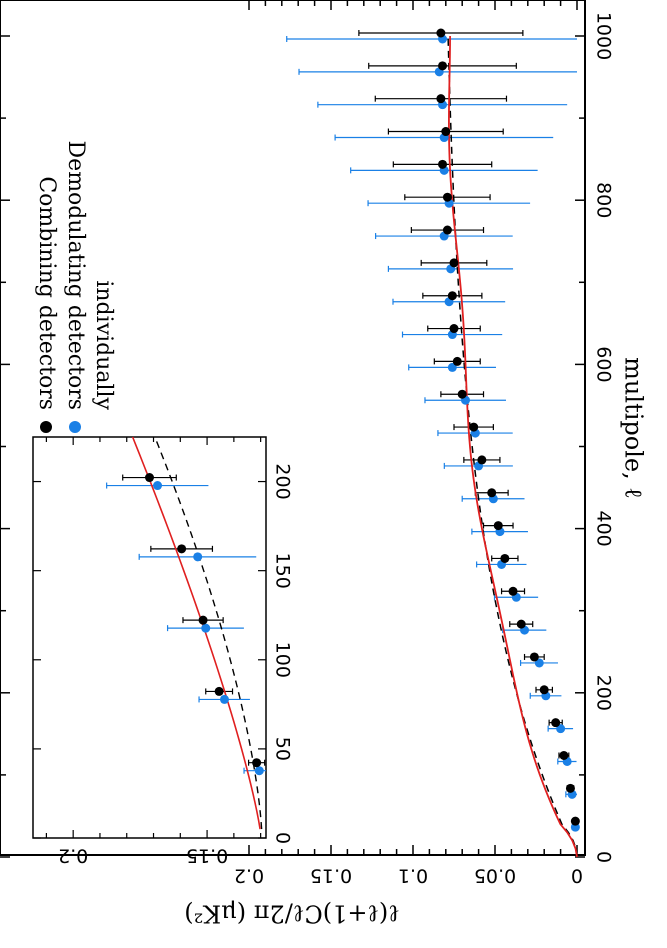  Describe the element at coordinates (604, 528) in the screenshot. I see `x-tick-label: 400` at that location.